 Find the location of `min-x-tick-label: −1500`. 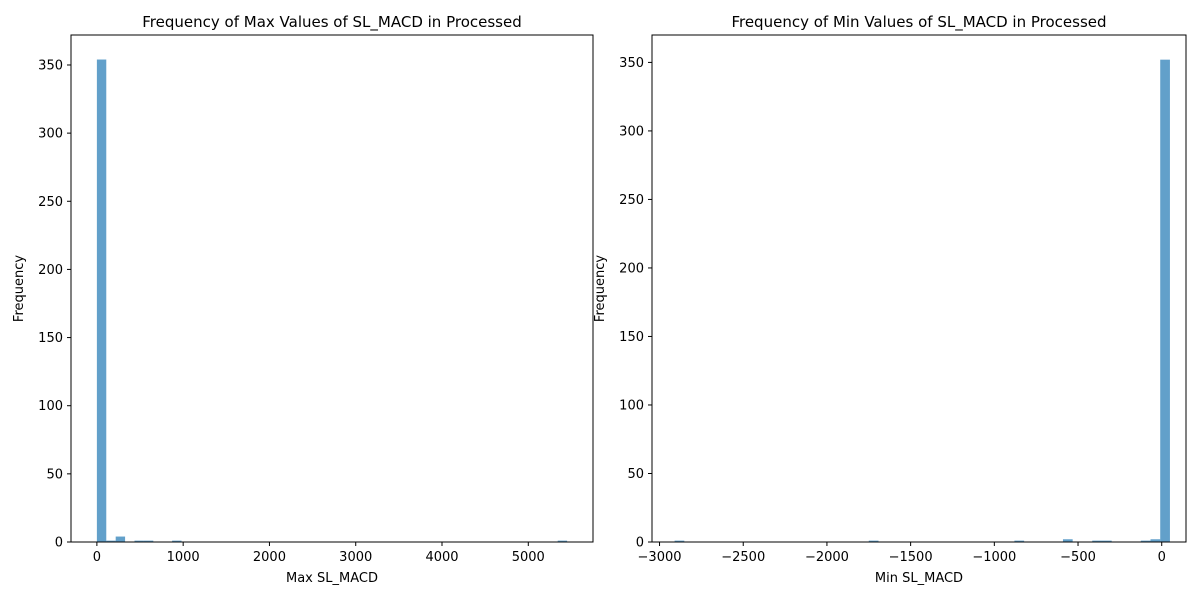

min-x-tick-label: −1500 is located at coordinates (911, 557).